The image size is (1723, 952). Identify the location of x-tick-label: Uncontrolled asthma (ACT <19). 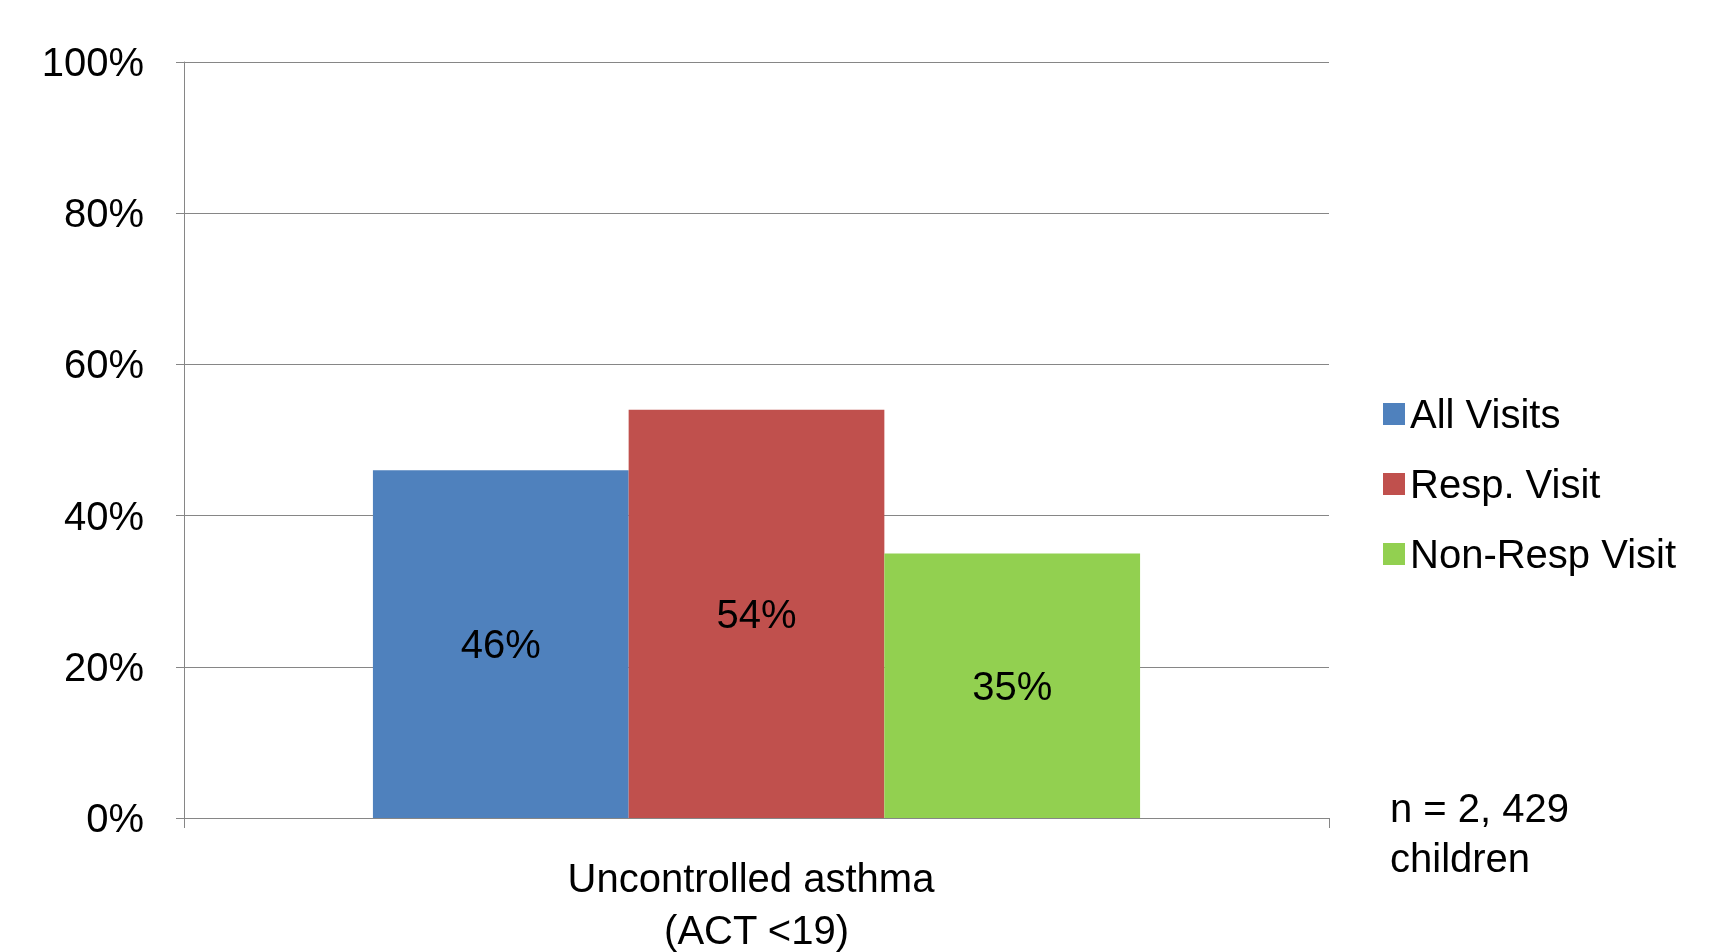
(756, 904).